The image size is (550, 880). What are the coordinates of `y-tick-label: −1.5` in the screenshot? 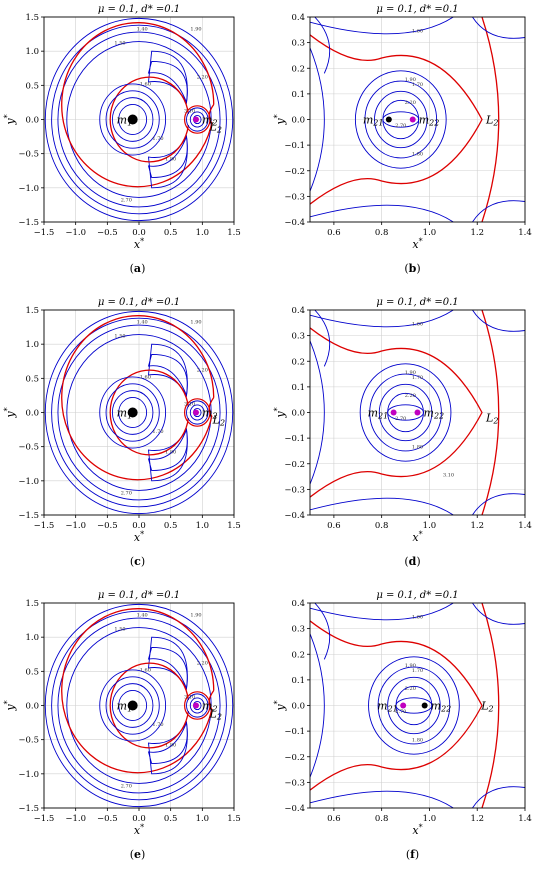 It's located at (28, 516).